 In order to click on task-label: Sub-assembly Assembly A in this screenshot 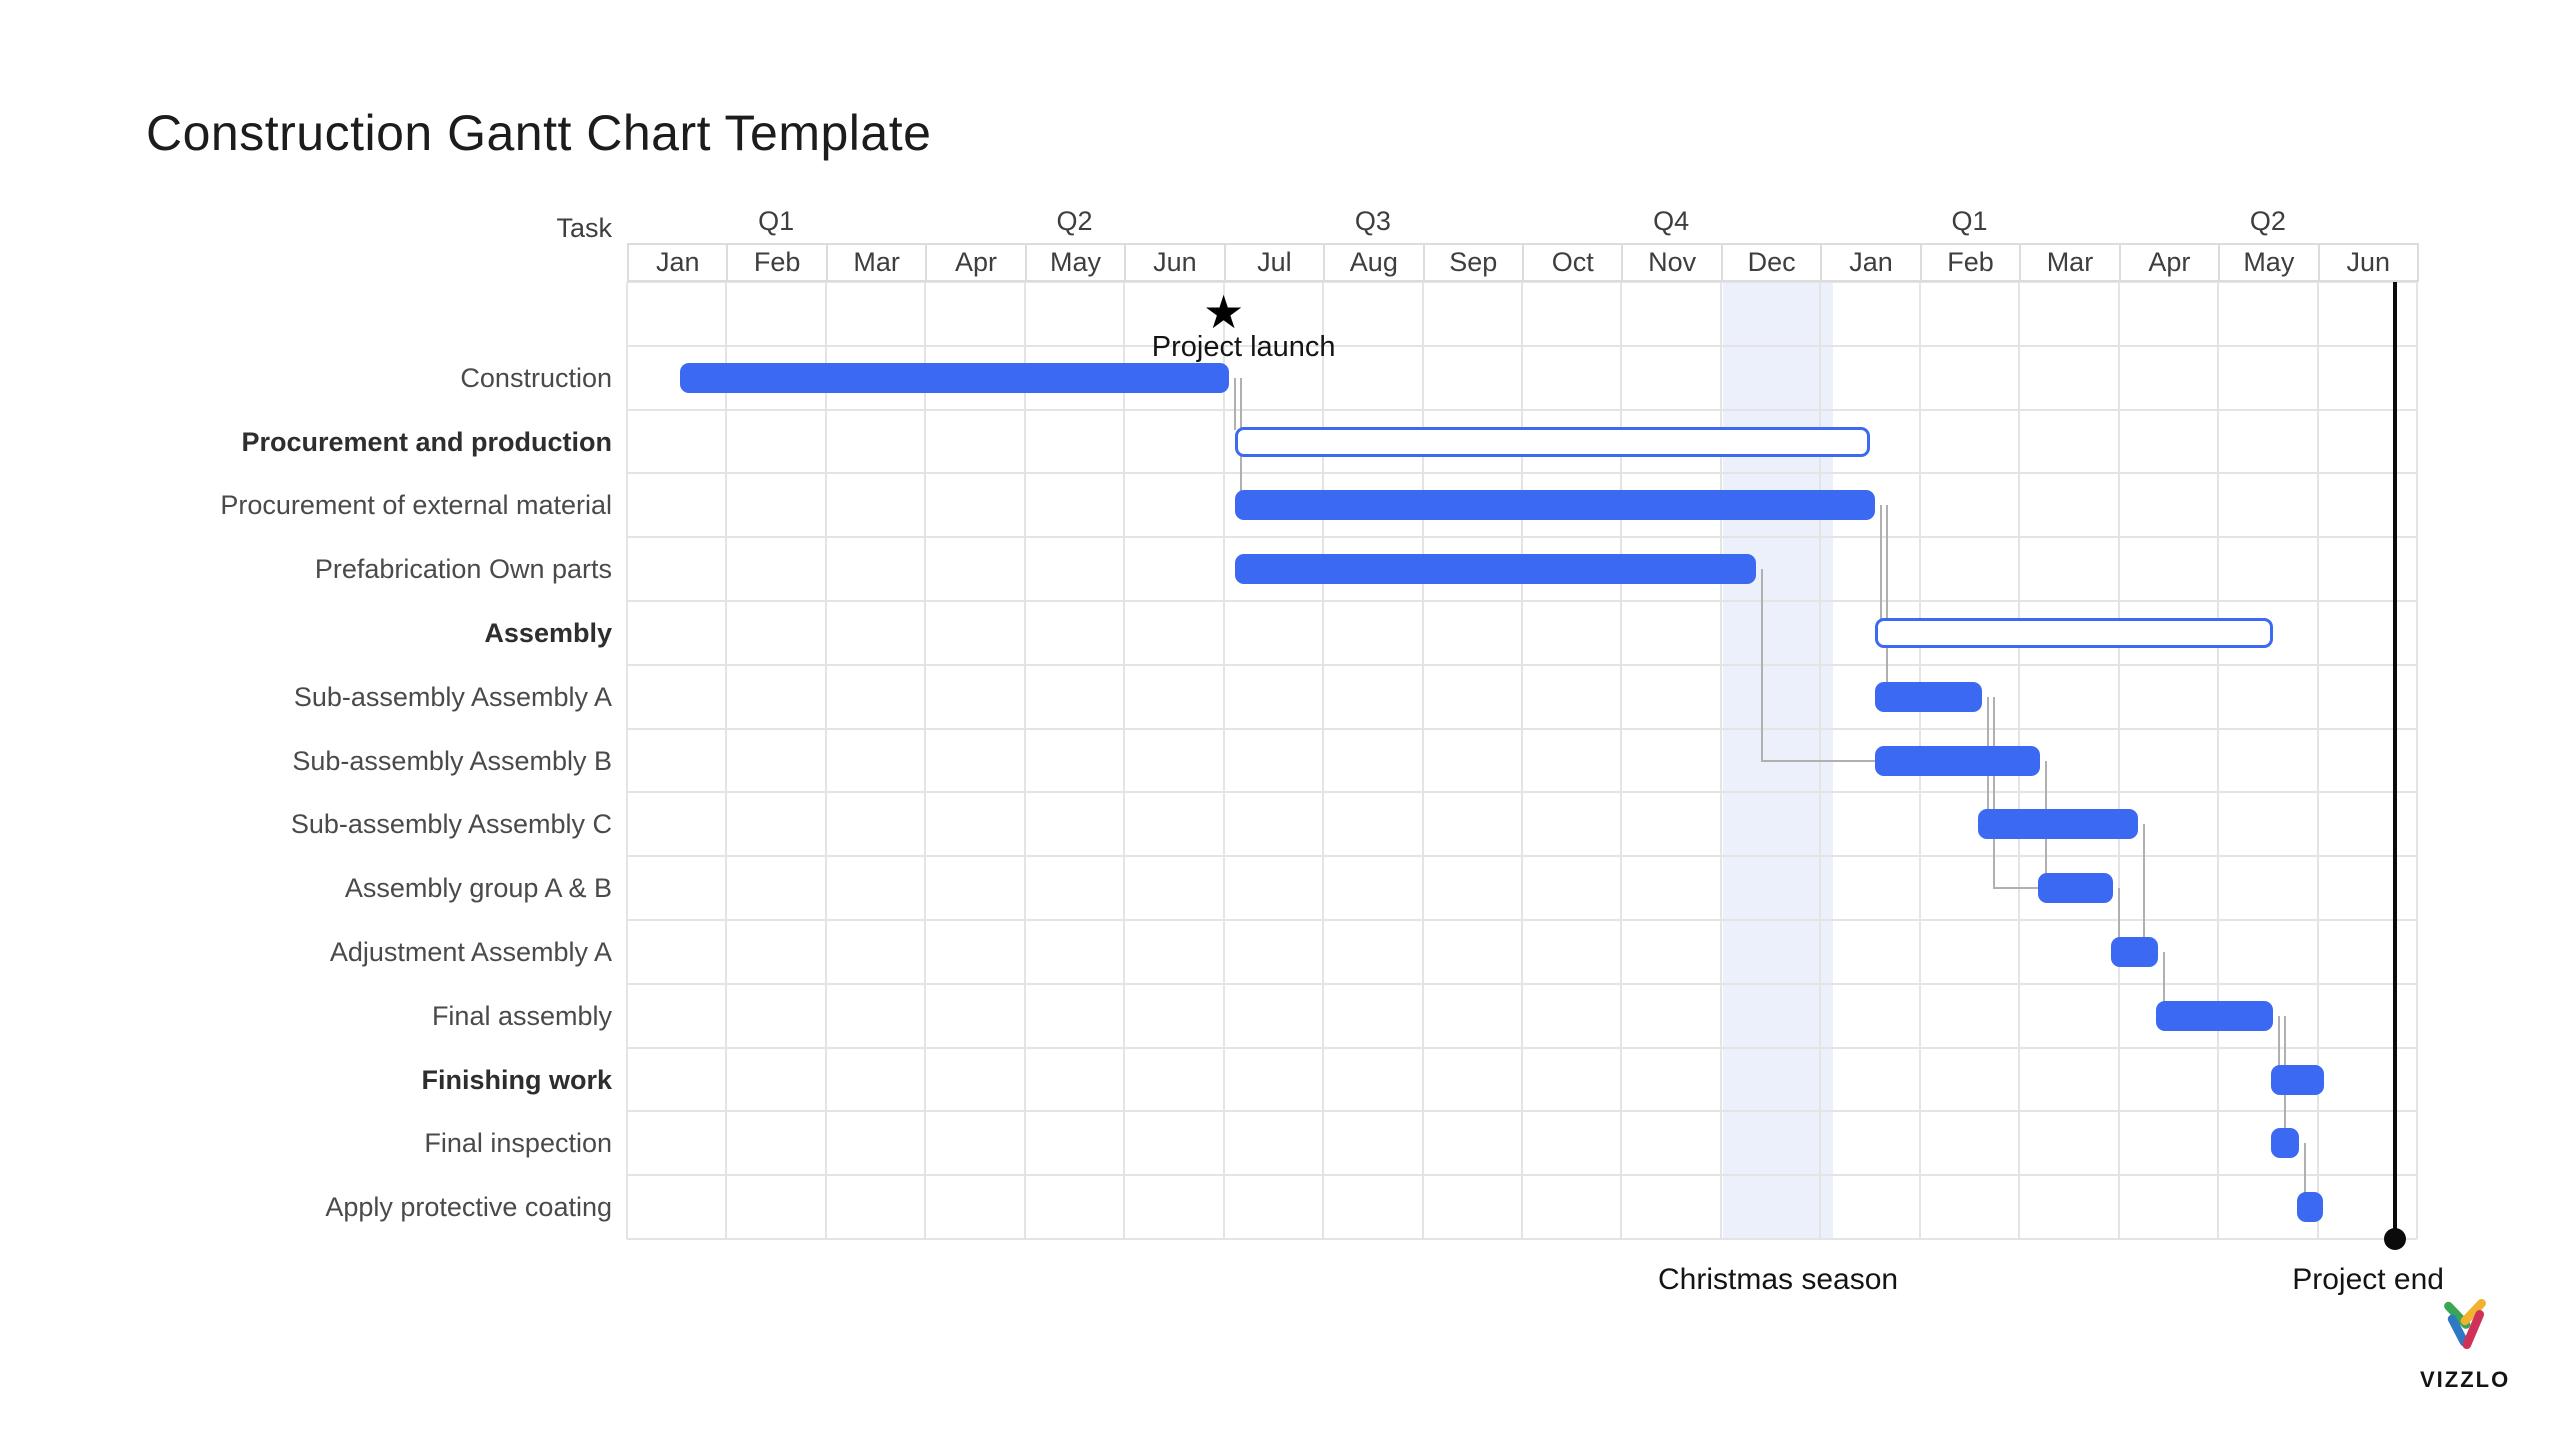, I will do `click(452, 696)`.